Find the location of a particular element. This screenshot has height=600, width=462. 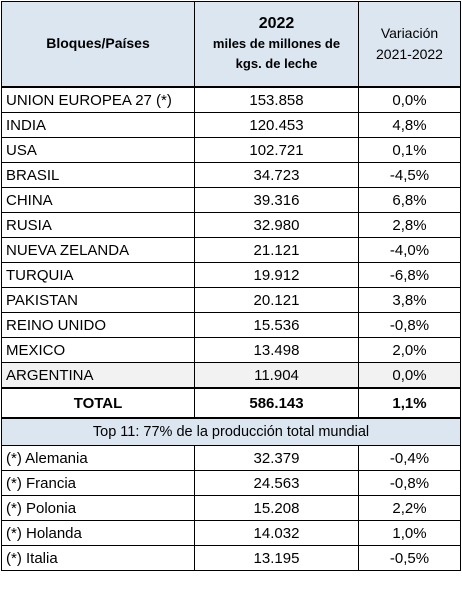

header-variation-period: 2021-2022 is located at coordinates (409, 54).